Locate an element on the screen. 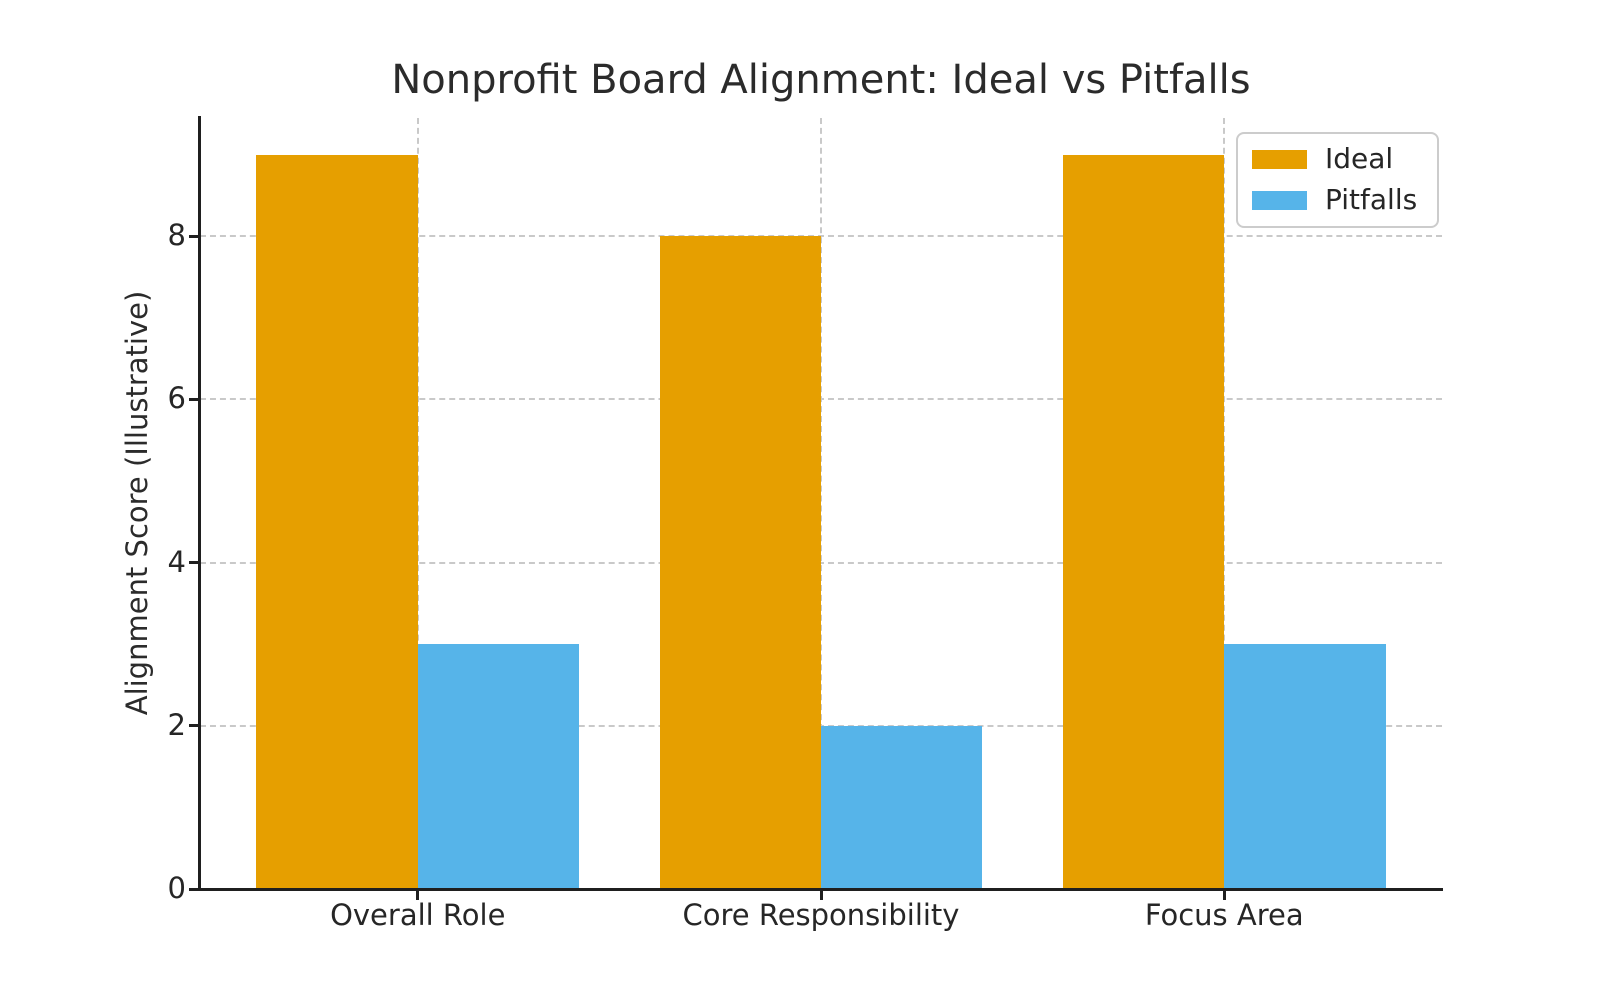 The width and height of the screenshot is (1600, 1000). y-axis-spine is located at coordinates (199, 503).